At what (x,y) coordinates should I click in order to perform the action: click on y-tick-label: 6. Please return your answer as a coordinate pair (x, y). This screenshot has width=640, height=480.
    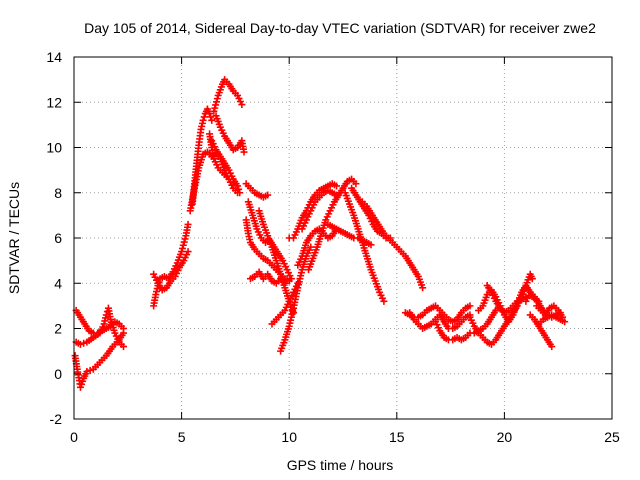
    Looking at the image, I should click on (58, 238).